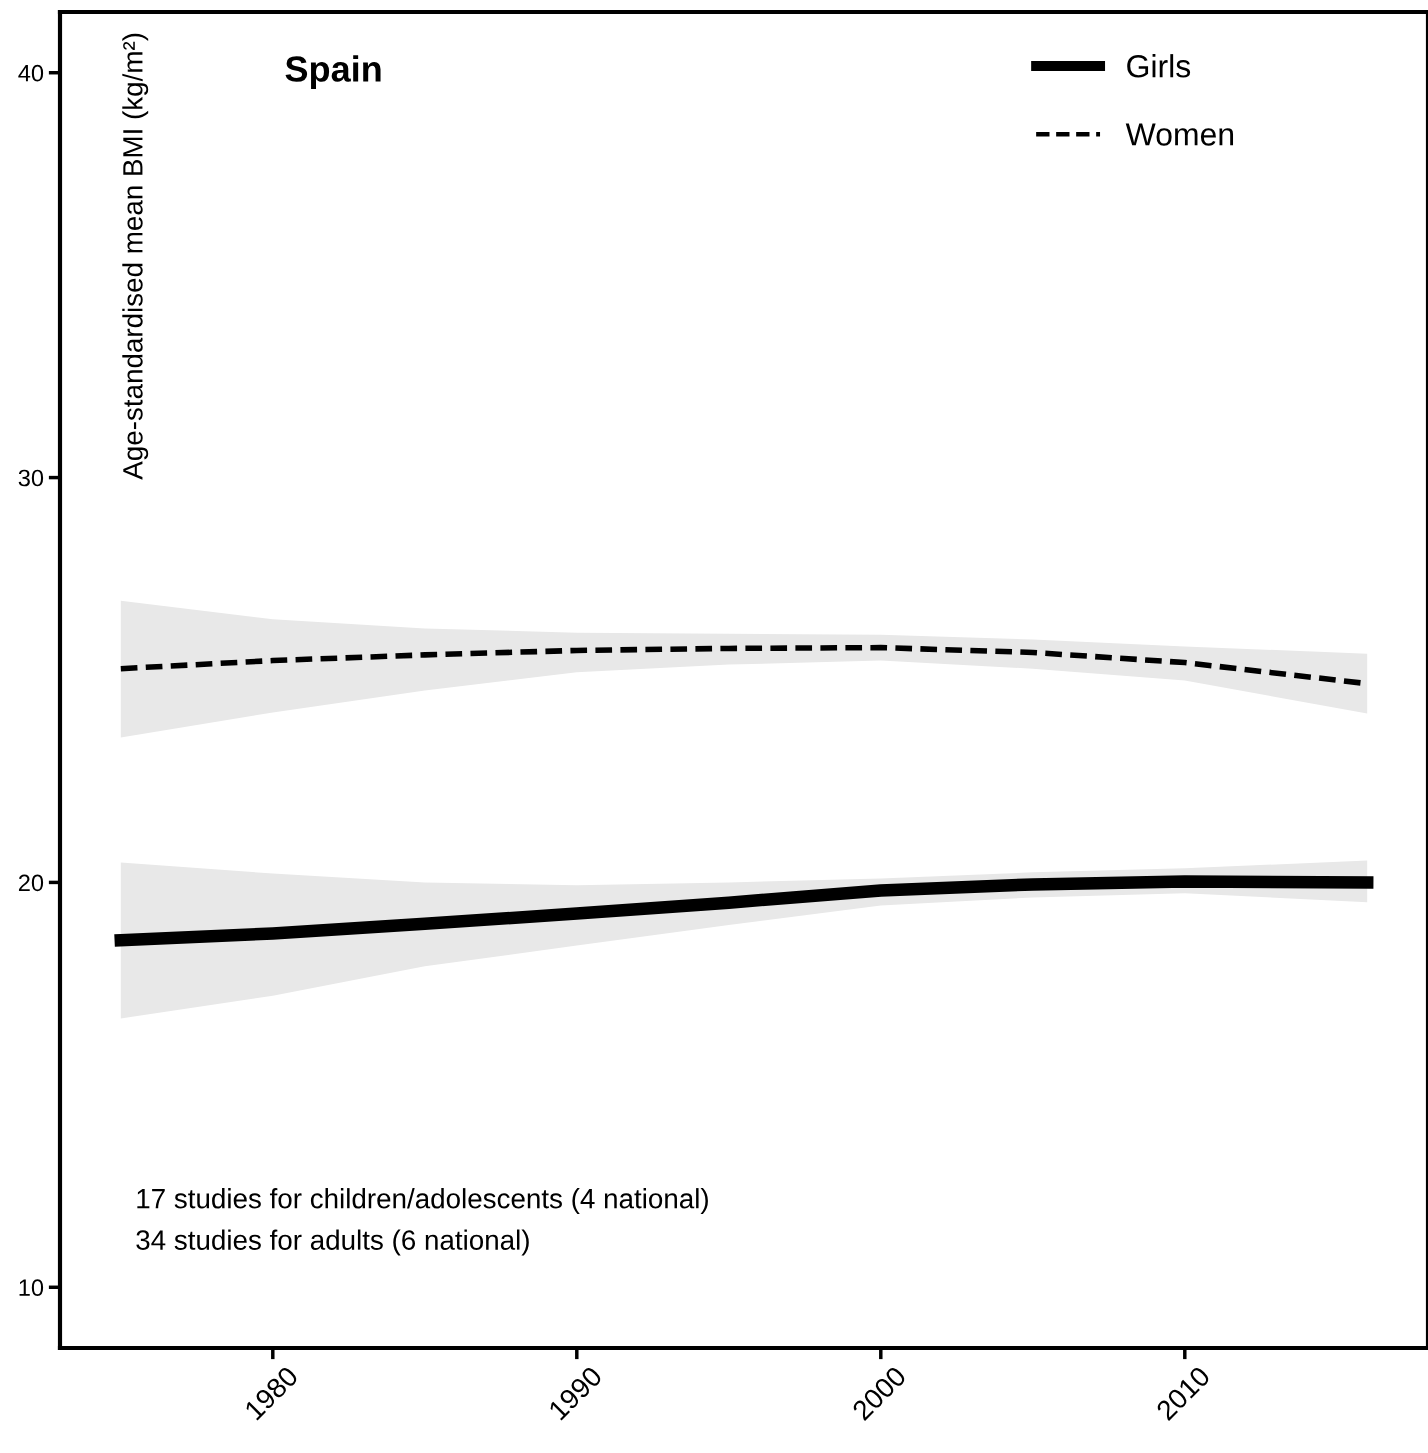  Describe the element at coordinates (332, 1242) in the screenshot. I see `annotation: 34 studies for adults (6 national)` at that location.